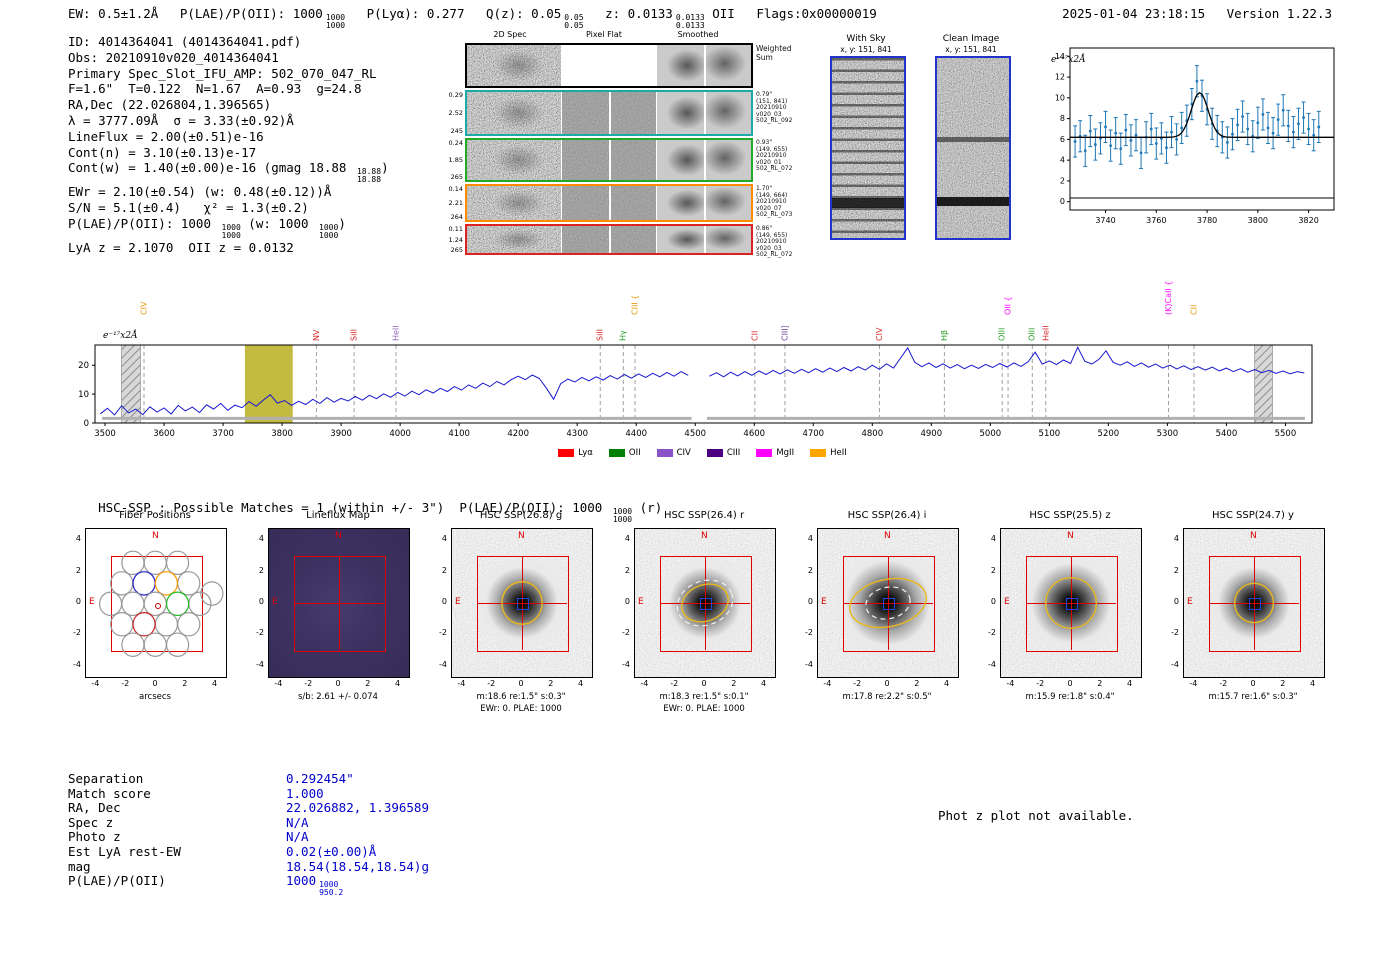  Describe the element at coordinates (248, 852) in the screenshot. I see `match-row: Est LyA rest-EW 0.02(±0.00)Å` at that location.